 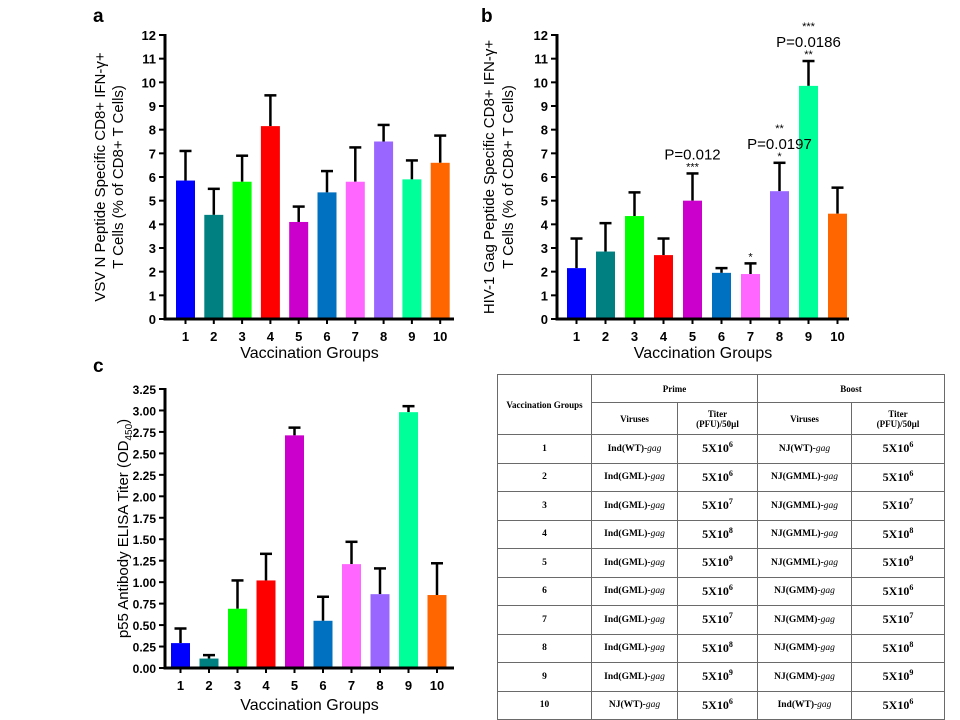 What do you see at coordinates (541, 82) in the screenshot?
I see `y-tick-label: 10` at bounding box center [541, 82].